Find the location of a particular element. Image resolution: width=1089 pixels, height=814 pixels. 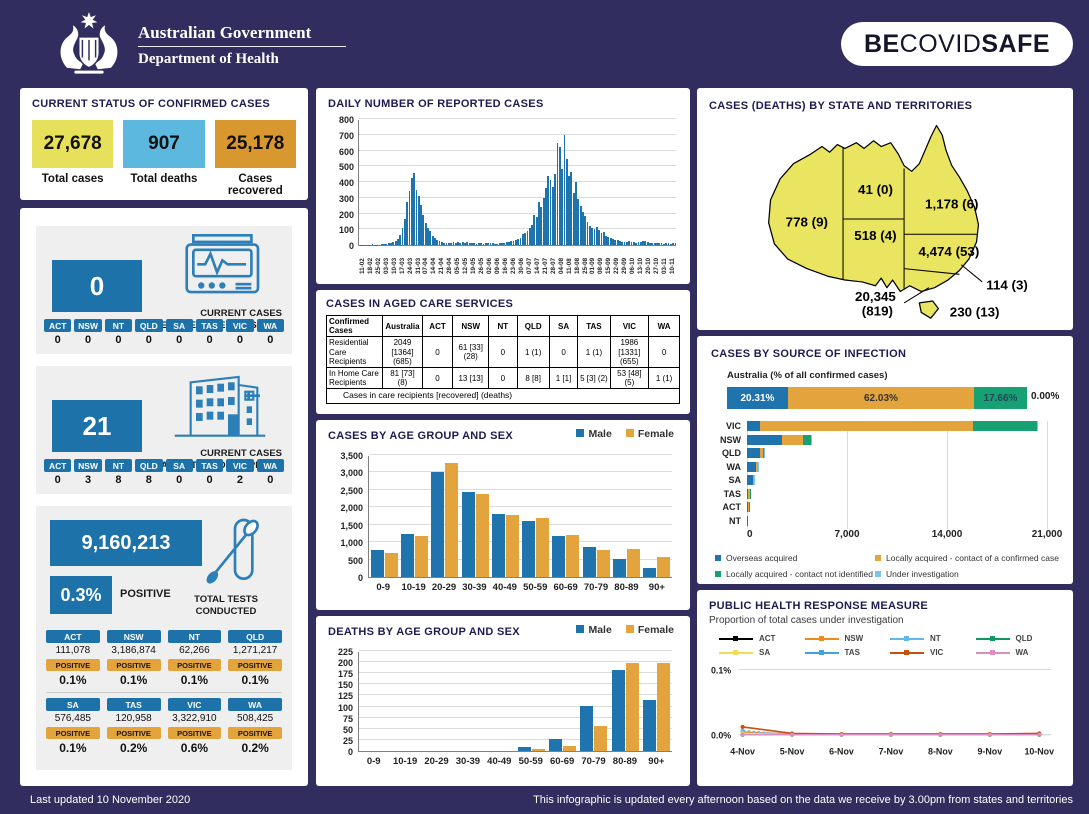

response-ytick-base: 0.0% is located at coordinates (721, 736).